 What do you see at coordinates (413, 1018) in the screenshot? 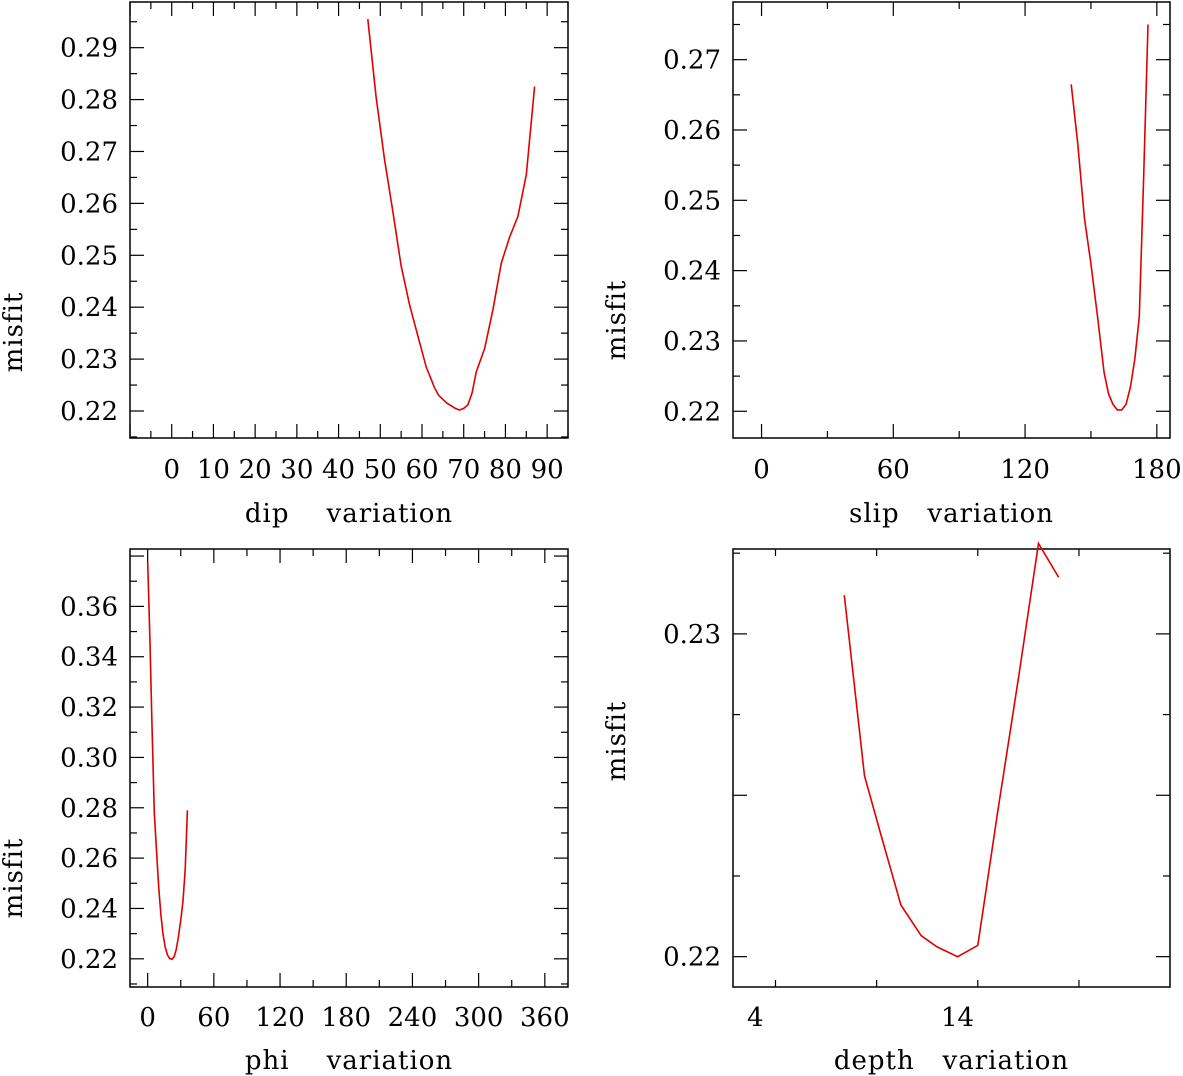
I see `x-tick-label: 240` at bounding box center [413, 1018].